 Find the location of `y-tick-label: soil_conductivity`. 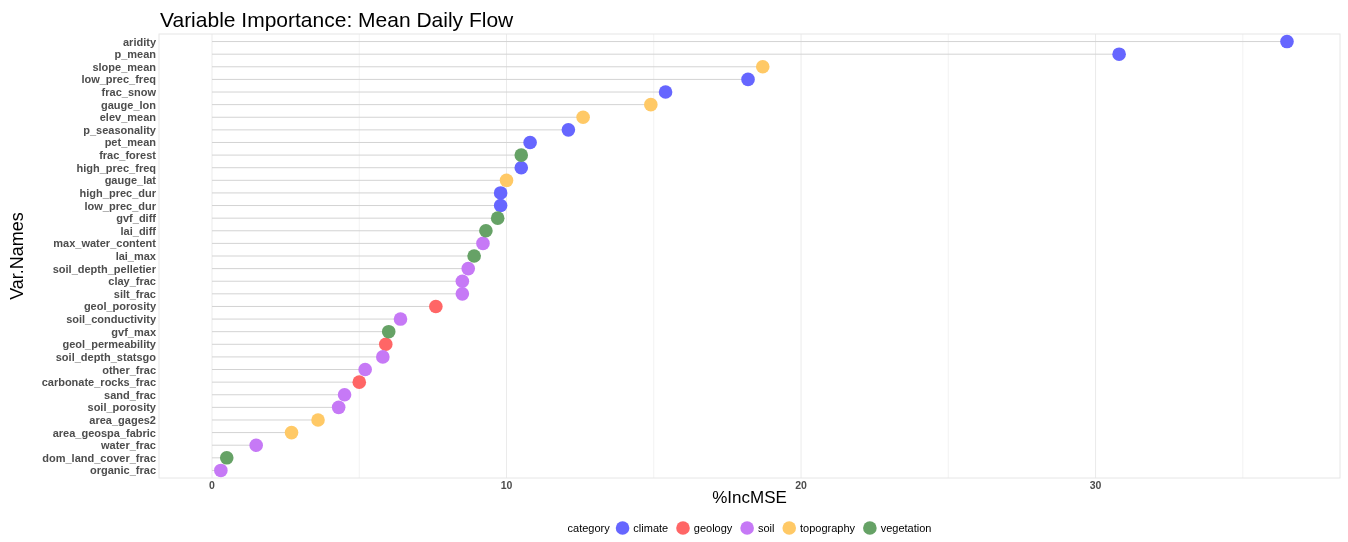

y-tick-label: soil_conductivity is located at coordinates (111, 319).